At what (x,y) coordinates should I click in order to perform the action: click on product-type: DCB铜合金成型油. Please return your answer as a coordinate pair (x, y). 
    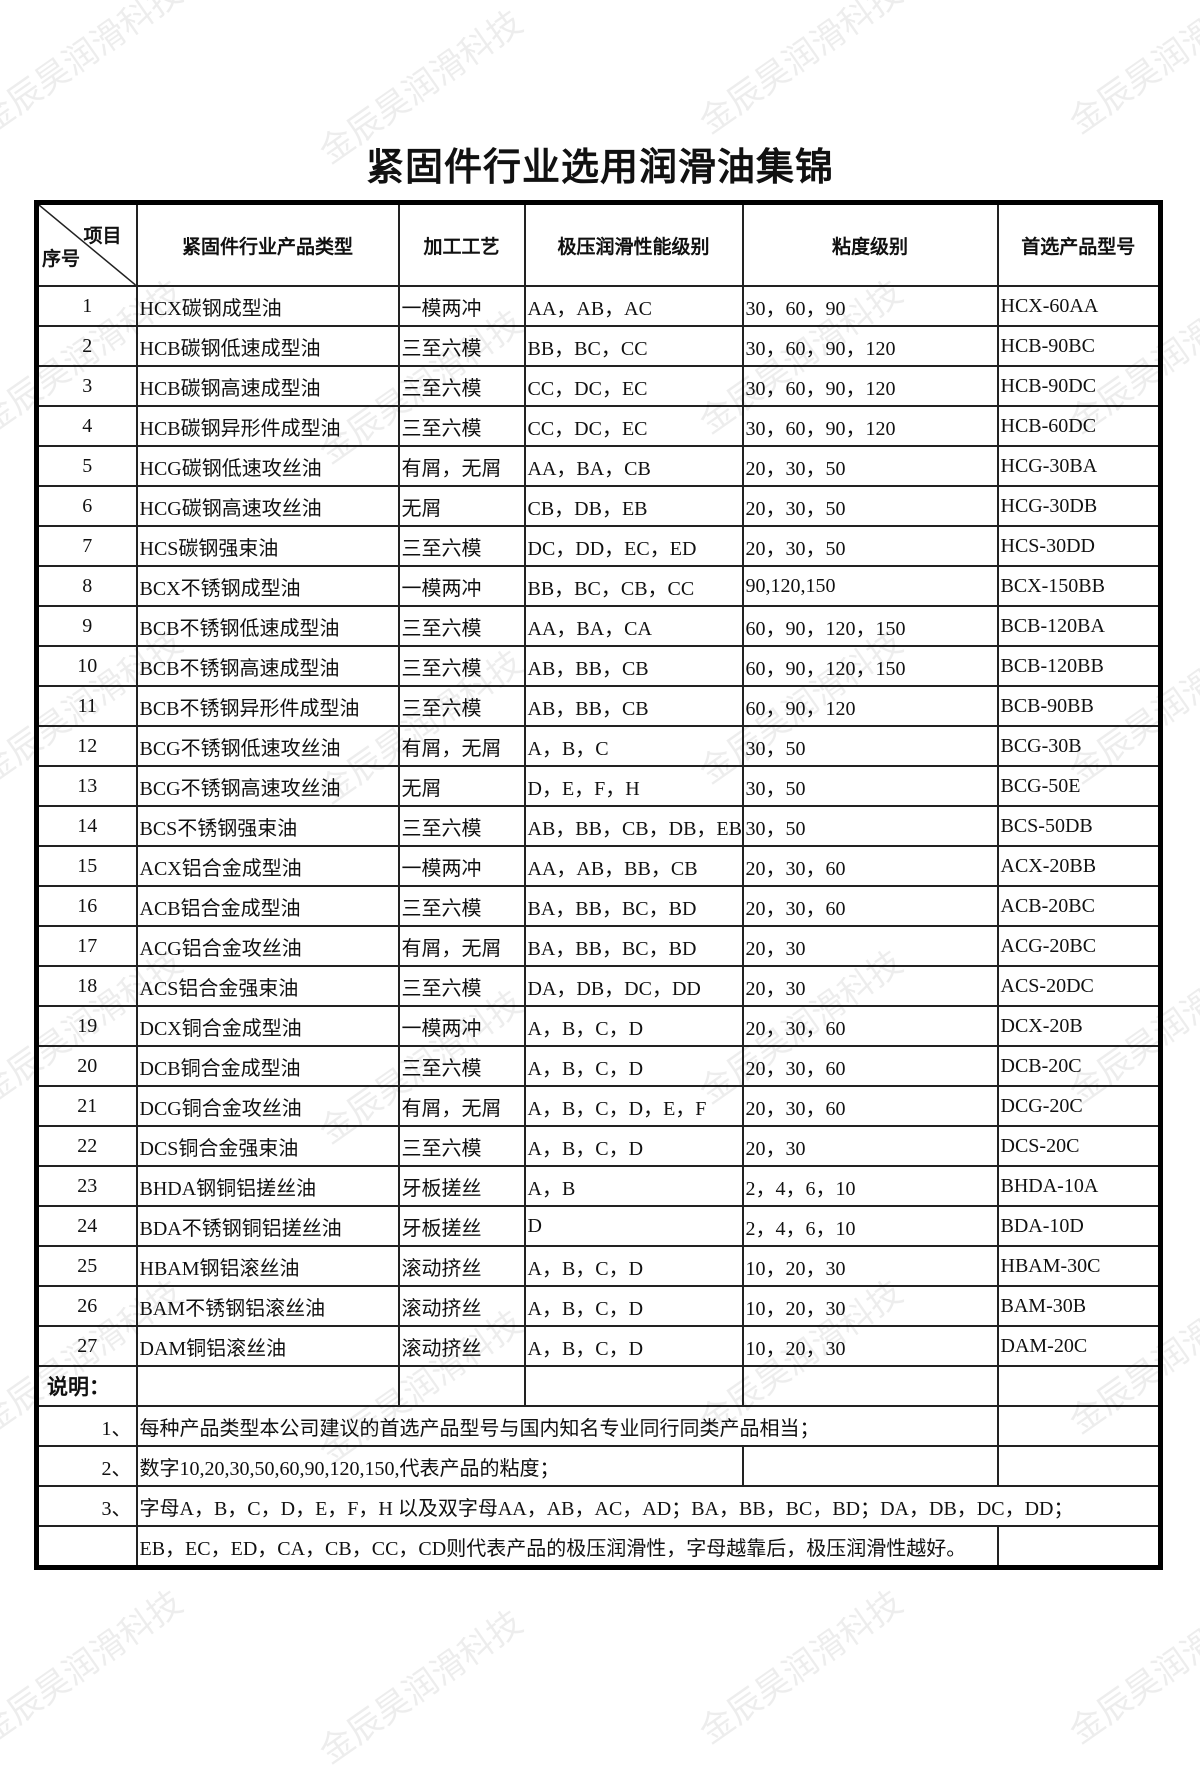
    Looking at the image, I should click on (267, 1066).